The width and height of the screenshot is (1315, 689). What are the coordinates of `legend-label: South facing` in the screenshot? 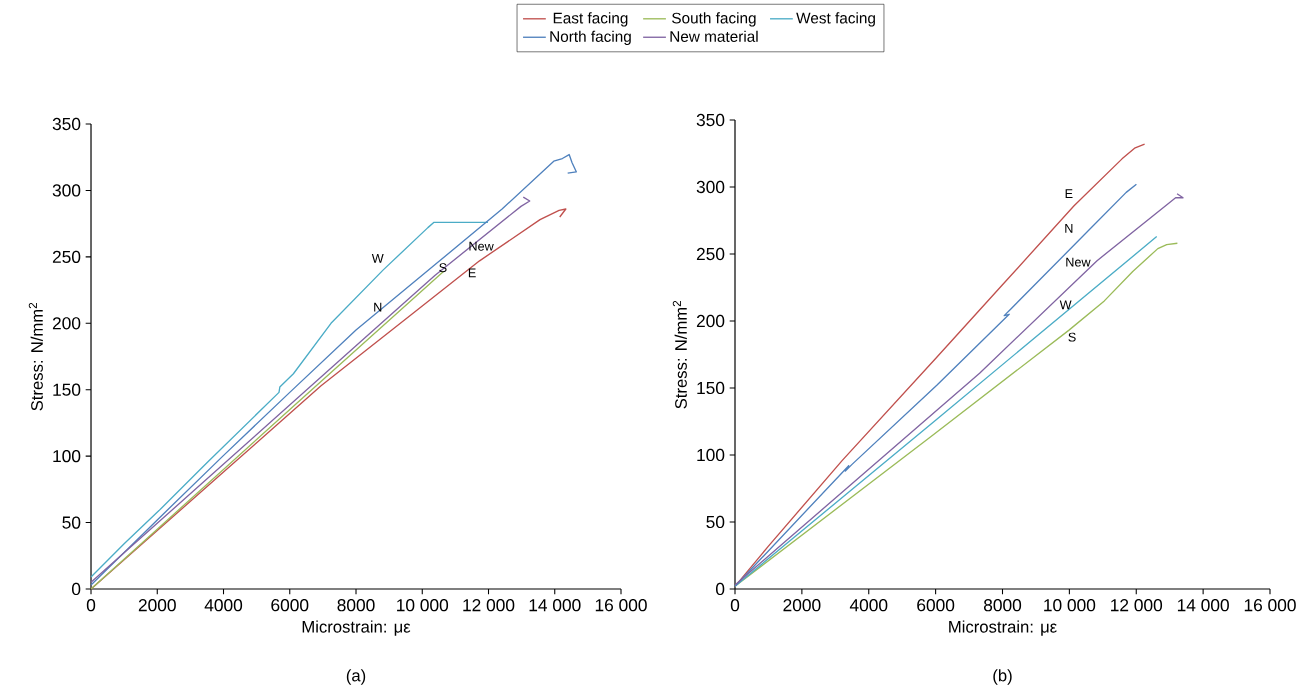 It's located at (714, 19).